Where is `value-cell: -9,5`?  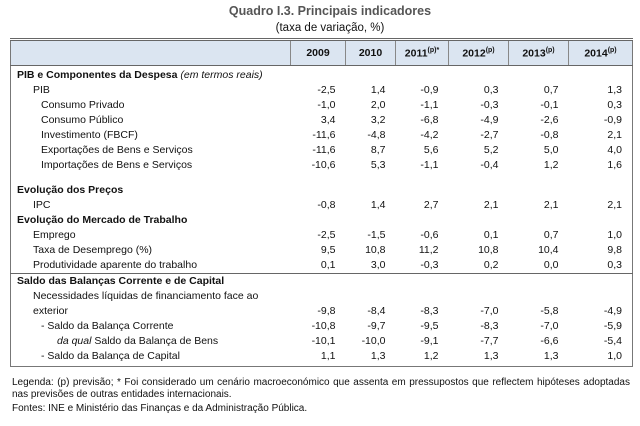
value-cell: -9,5 is located at coordinates (429, 326).